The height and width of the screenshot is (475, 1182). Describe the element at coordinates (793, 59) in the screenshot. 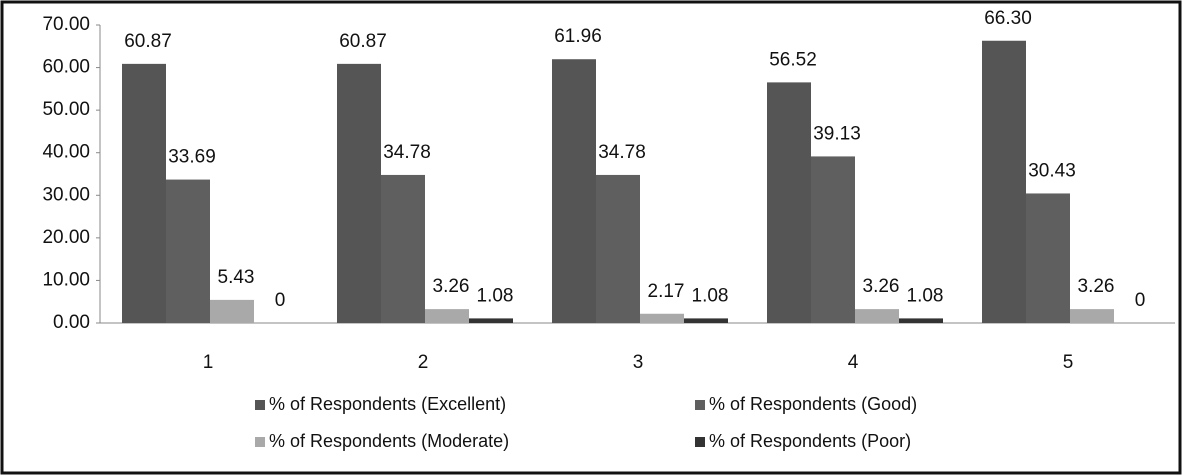

I see `value-label: 56.52` at that location.